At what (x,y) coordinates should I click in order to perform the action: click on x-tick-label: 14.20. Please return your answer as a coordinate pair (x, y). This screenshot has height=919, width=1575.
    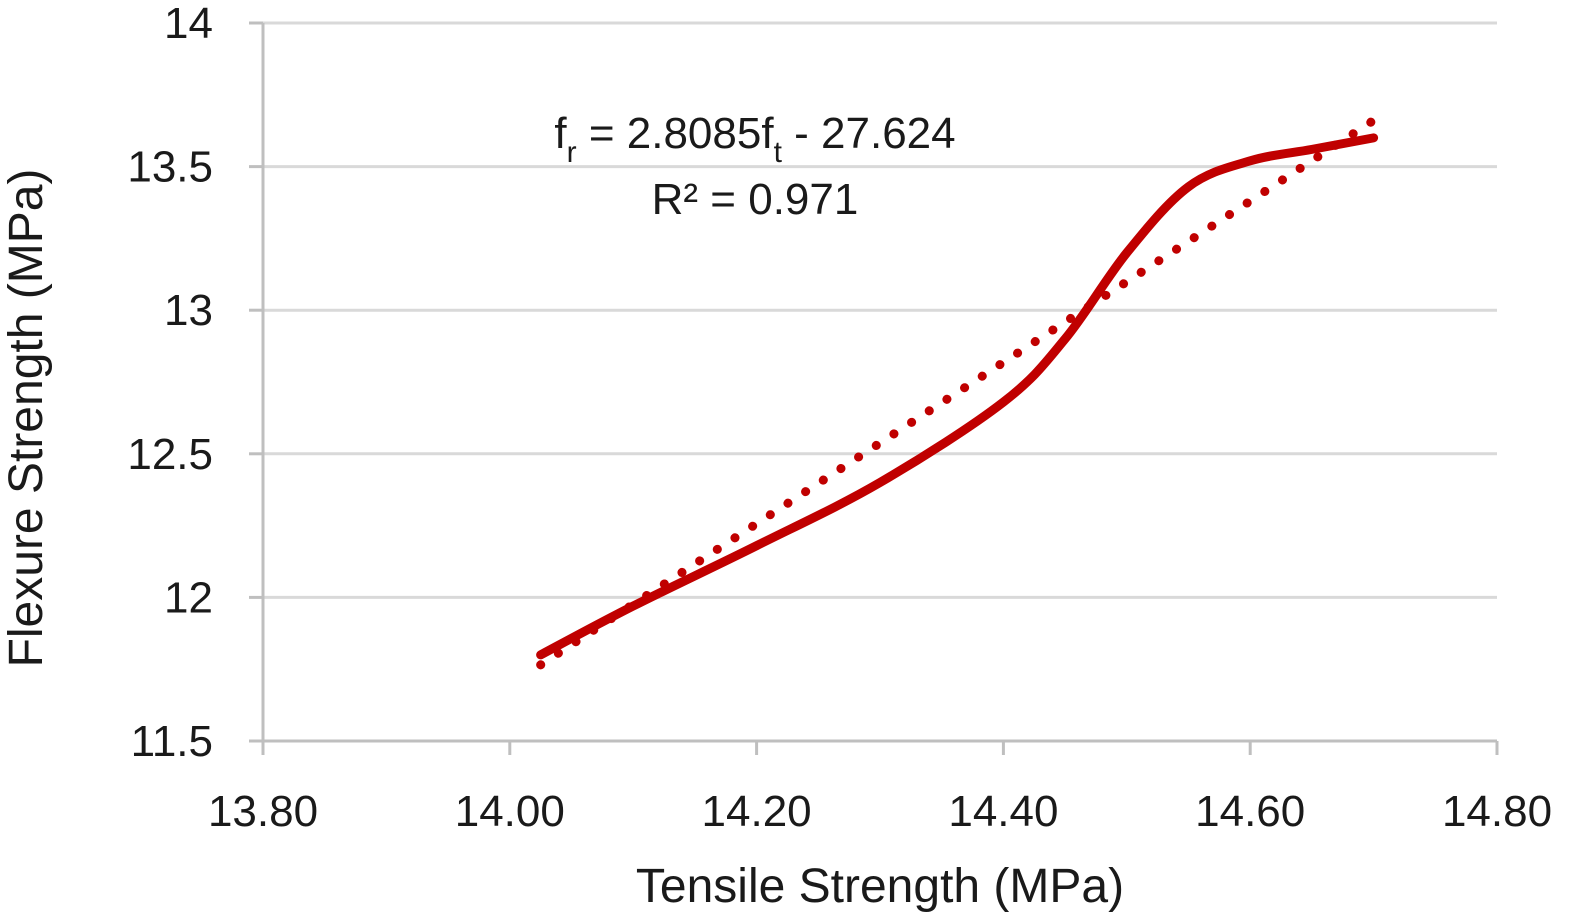
    Looking at the image, I should click on (757, 811).